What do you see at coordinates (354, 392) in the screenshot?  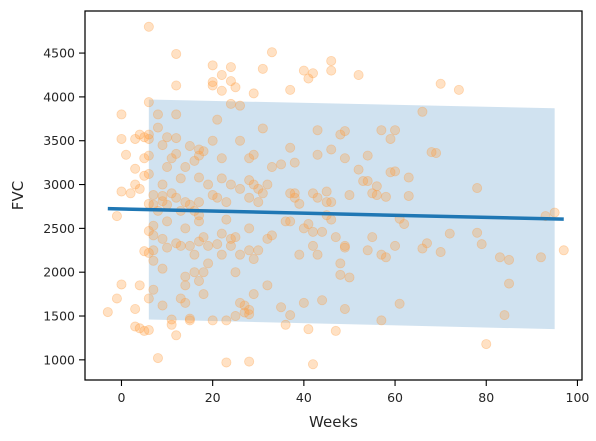 I see `x-axis-ticks: 0 20 40 60 80 100` at bounding box center [354, 392].